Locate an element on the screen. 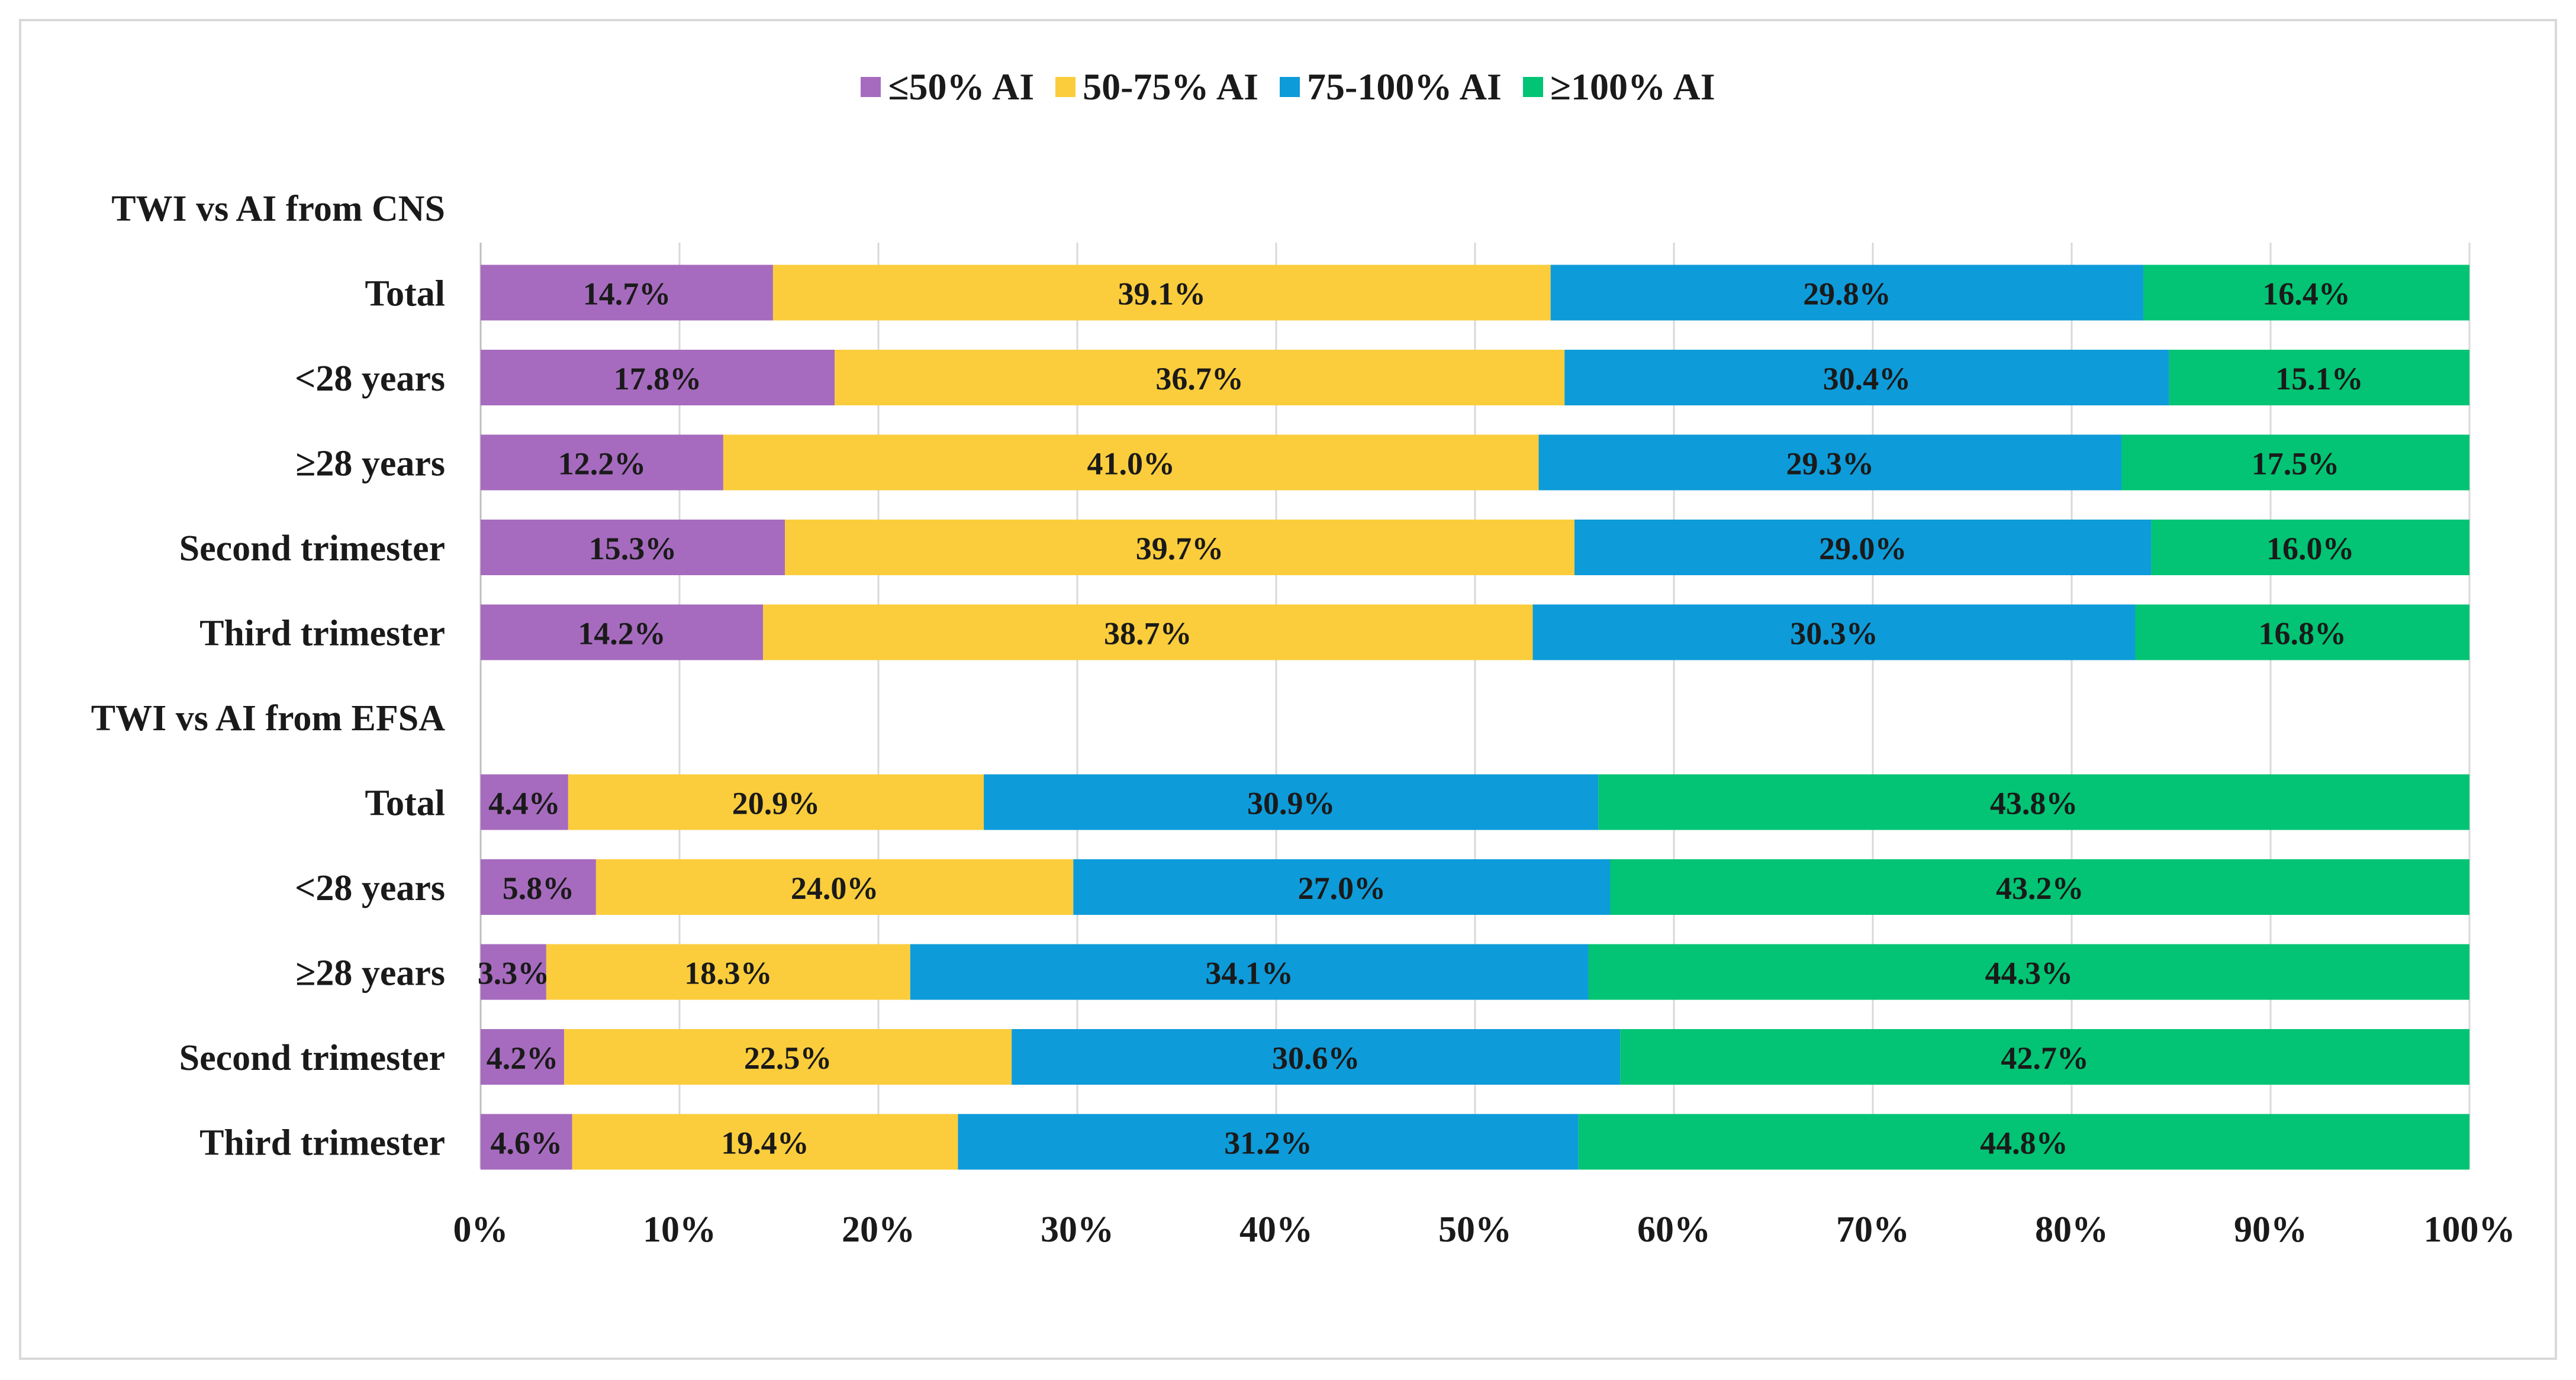 The height and width of the screenshot is (1380, 2576). data-label: 15.3% is located at coordinates (633, 548).